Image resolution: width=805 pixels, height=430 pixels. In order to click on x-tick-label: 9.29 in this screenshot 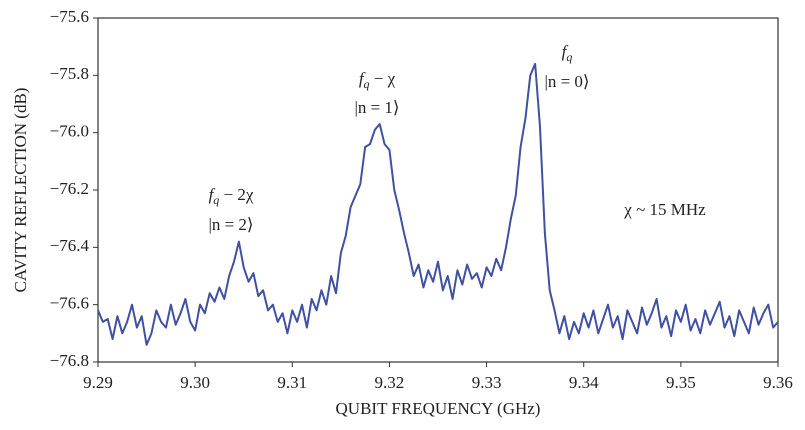, I will do `click(98, 382)`.